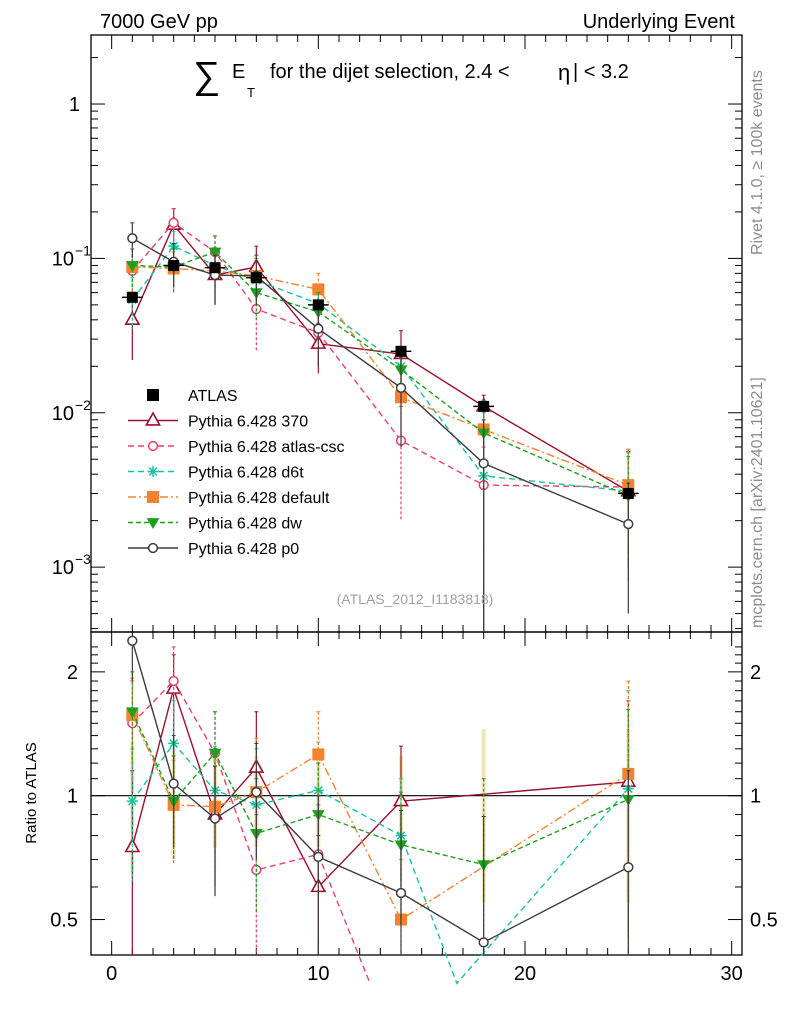 The image size is (786, 1029). I want to click on legend-entry: Pythia 6.428 atlas-csc, so click(236, 447).